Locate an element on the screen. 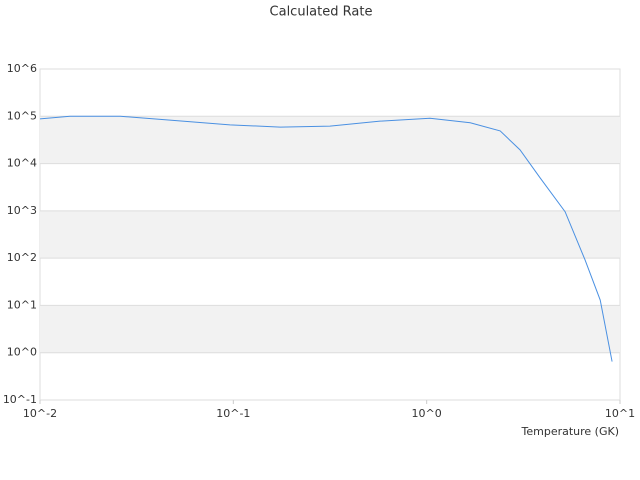  y-tick-label: 10^0 is located at coordinates (22, 352).